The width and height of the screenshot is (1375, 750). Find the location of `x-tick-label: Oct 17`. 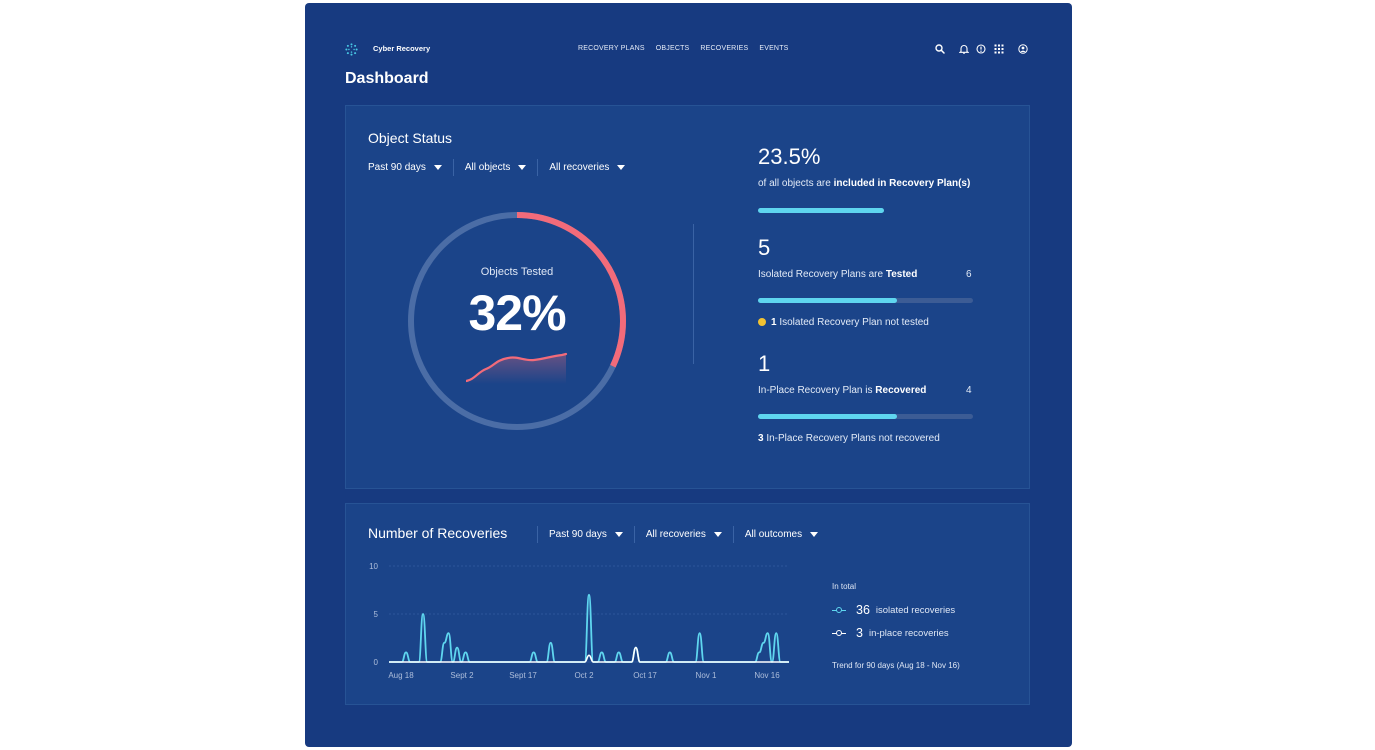

x-tick-label: Oct 17 is located at coordinates (645, 675).